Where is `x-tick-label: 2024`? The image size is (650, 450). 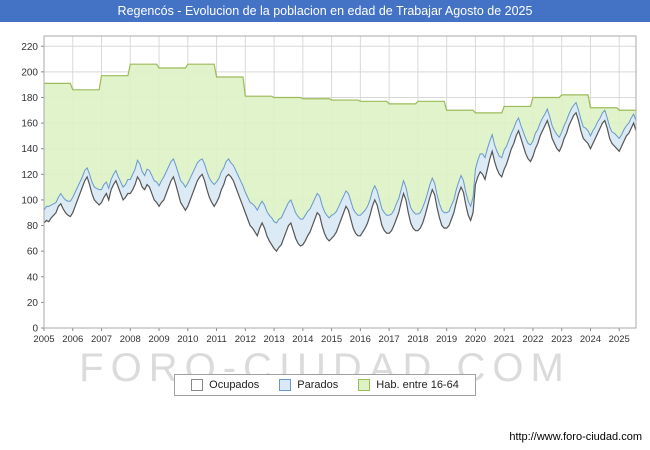 x-tick-label: 2024 is located at coordinates (590, 339).